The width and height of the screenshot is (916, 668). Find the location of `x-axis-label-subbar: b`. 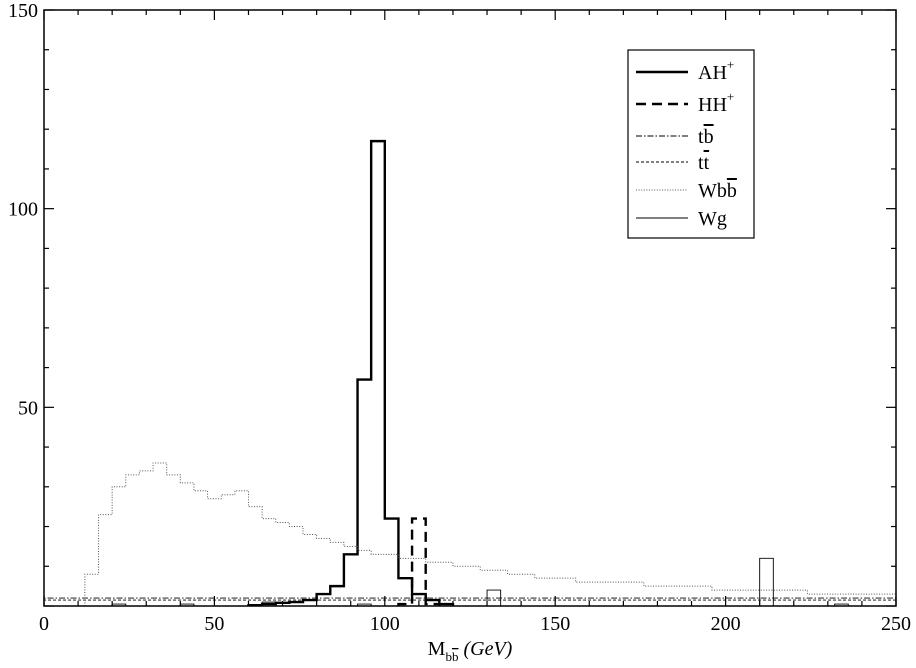

x-axis-label-subbar: b is located at coordinates (455, 656).